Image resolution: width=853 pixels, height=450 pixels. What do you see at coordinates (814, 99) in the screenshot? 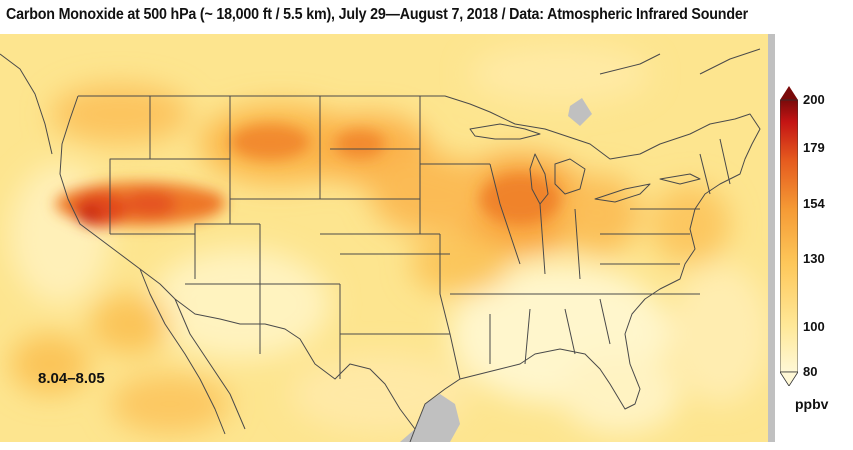
I see `colorbar-tick-label: 200` at bounding box center [814, 99].